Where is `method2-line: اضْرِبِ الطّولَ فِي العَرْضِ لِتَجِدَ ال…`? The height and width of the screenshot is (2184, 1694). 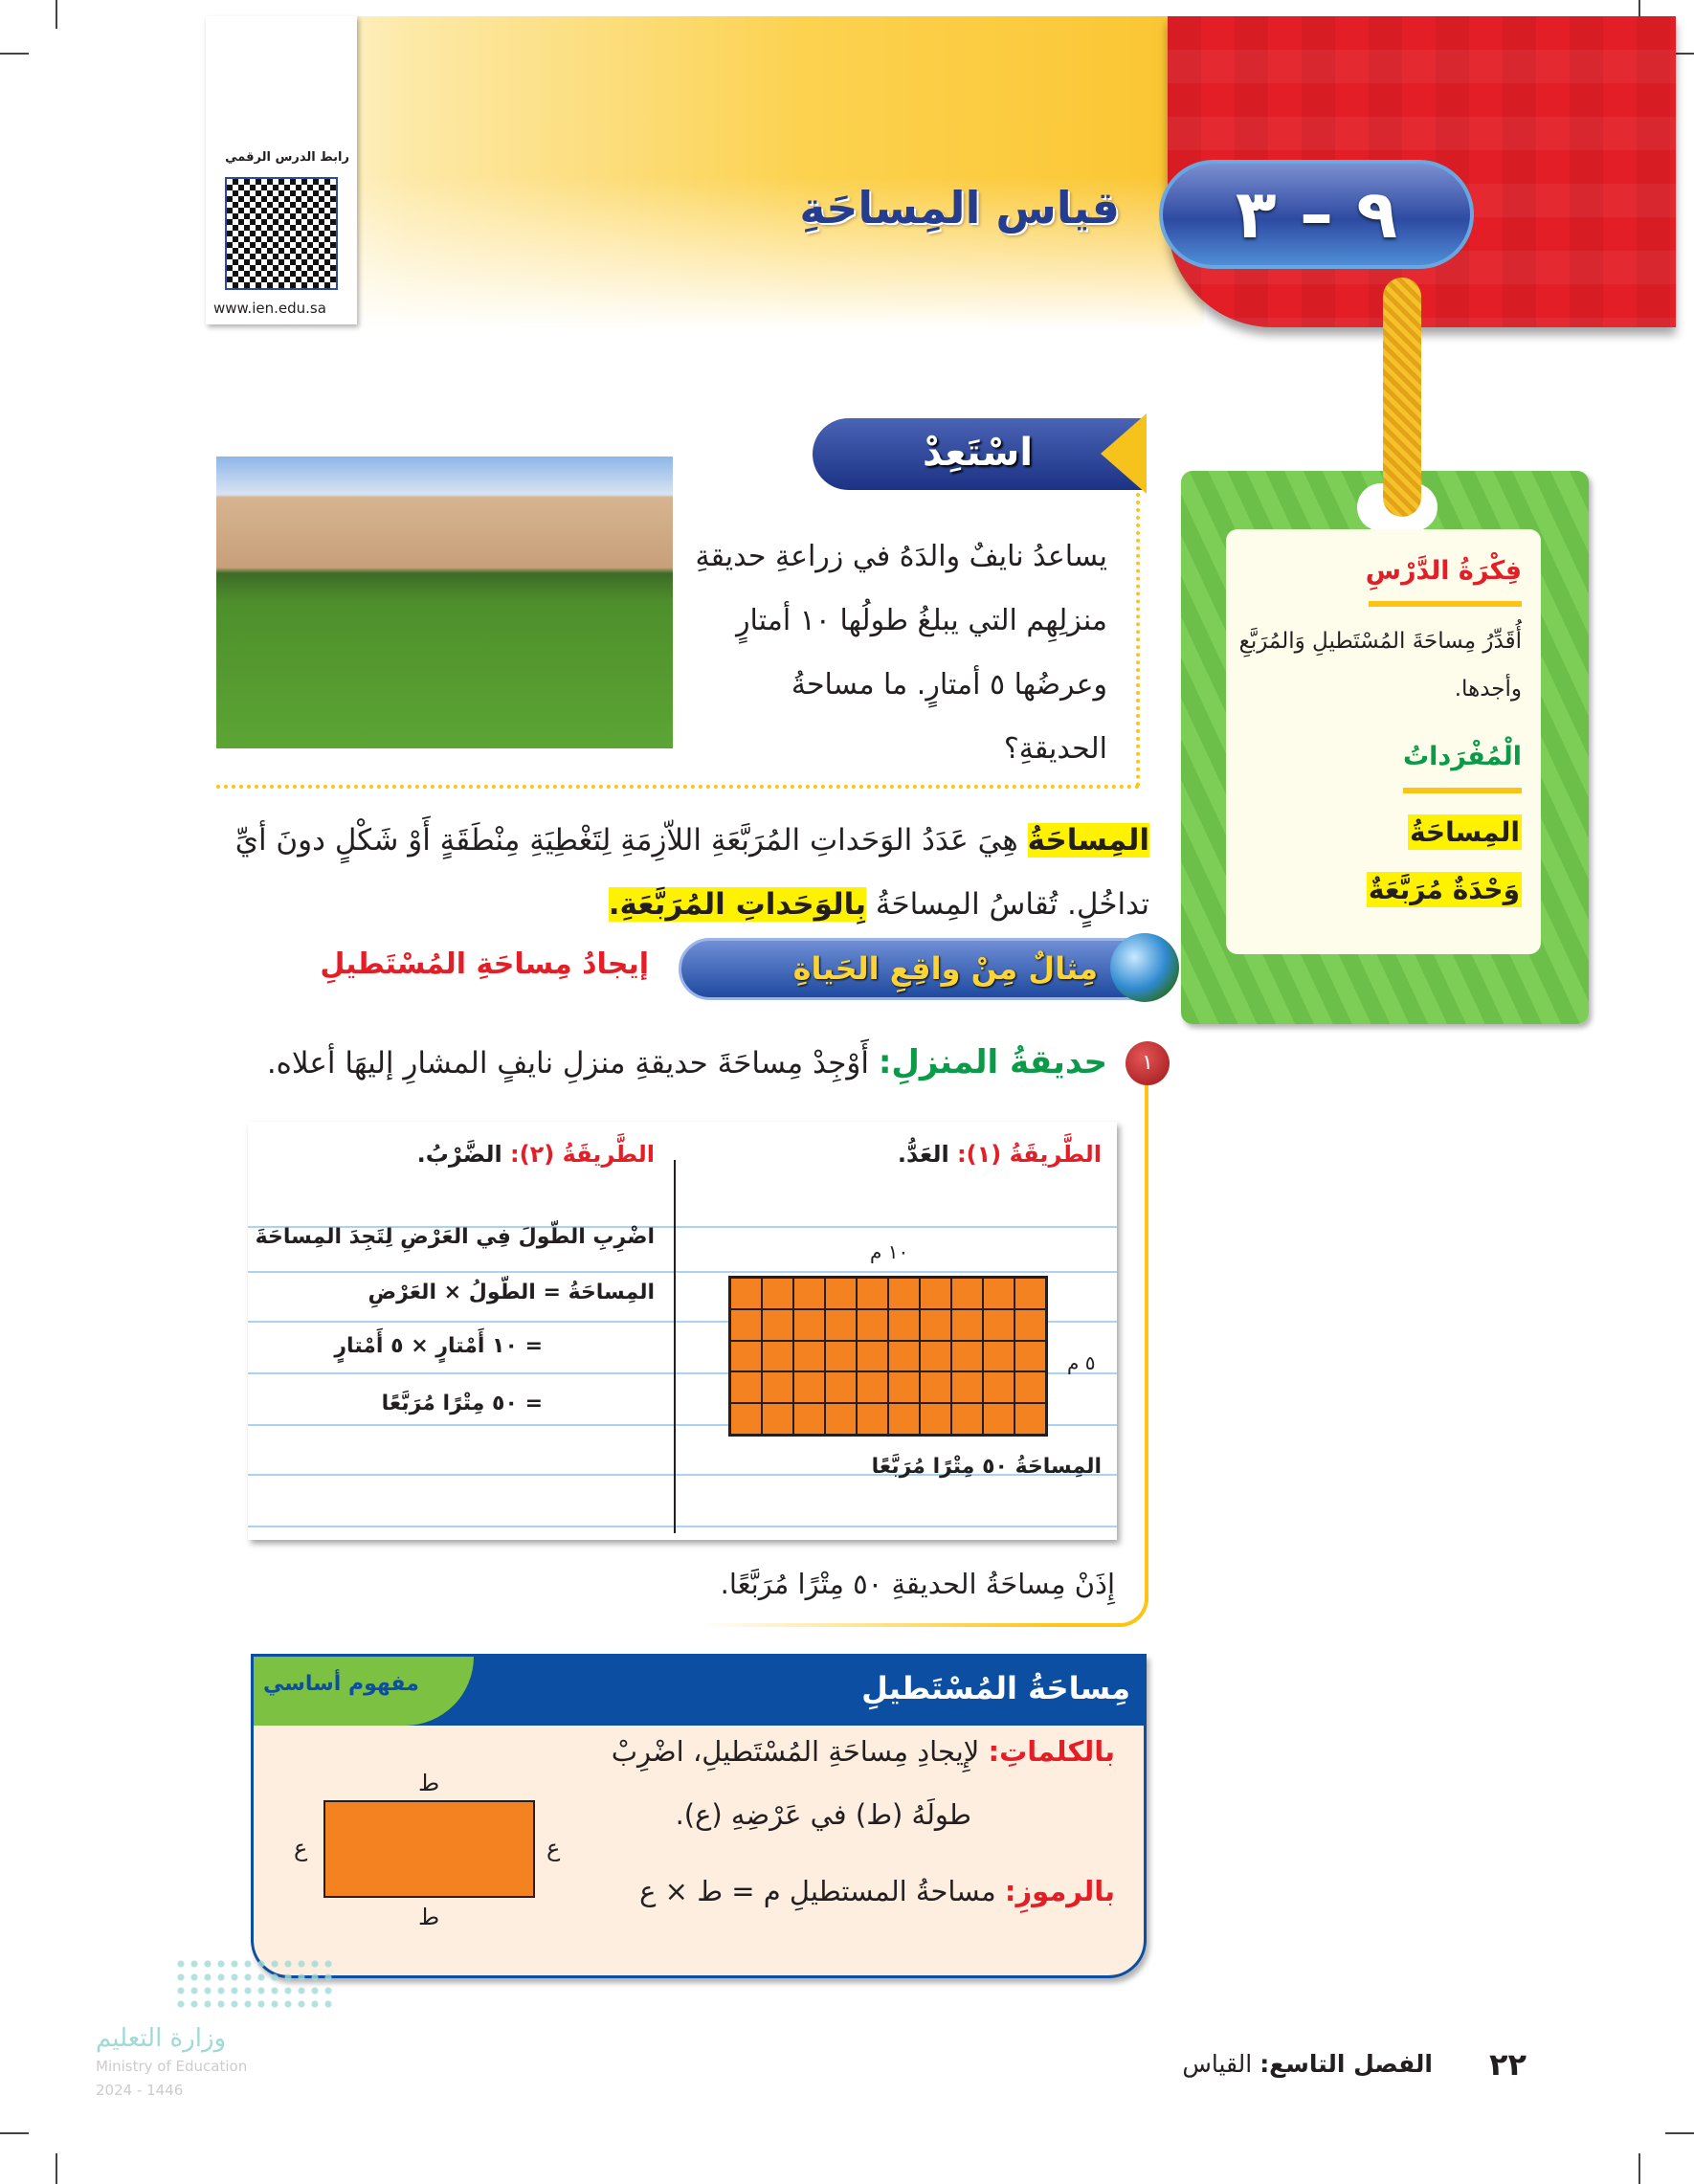 method2-line: اضْرِبِ الطّولَ فِي العَرْضِ لِتَجِدَ ال… is located at coordinates (455, 1237).